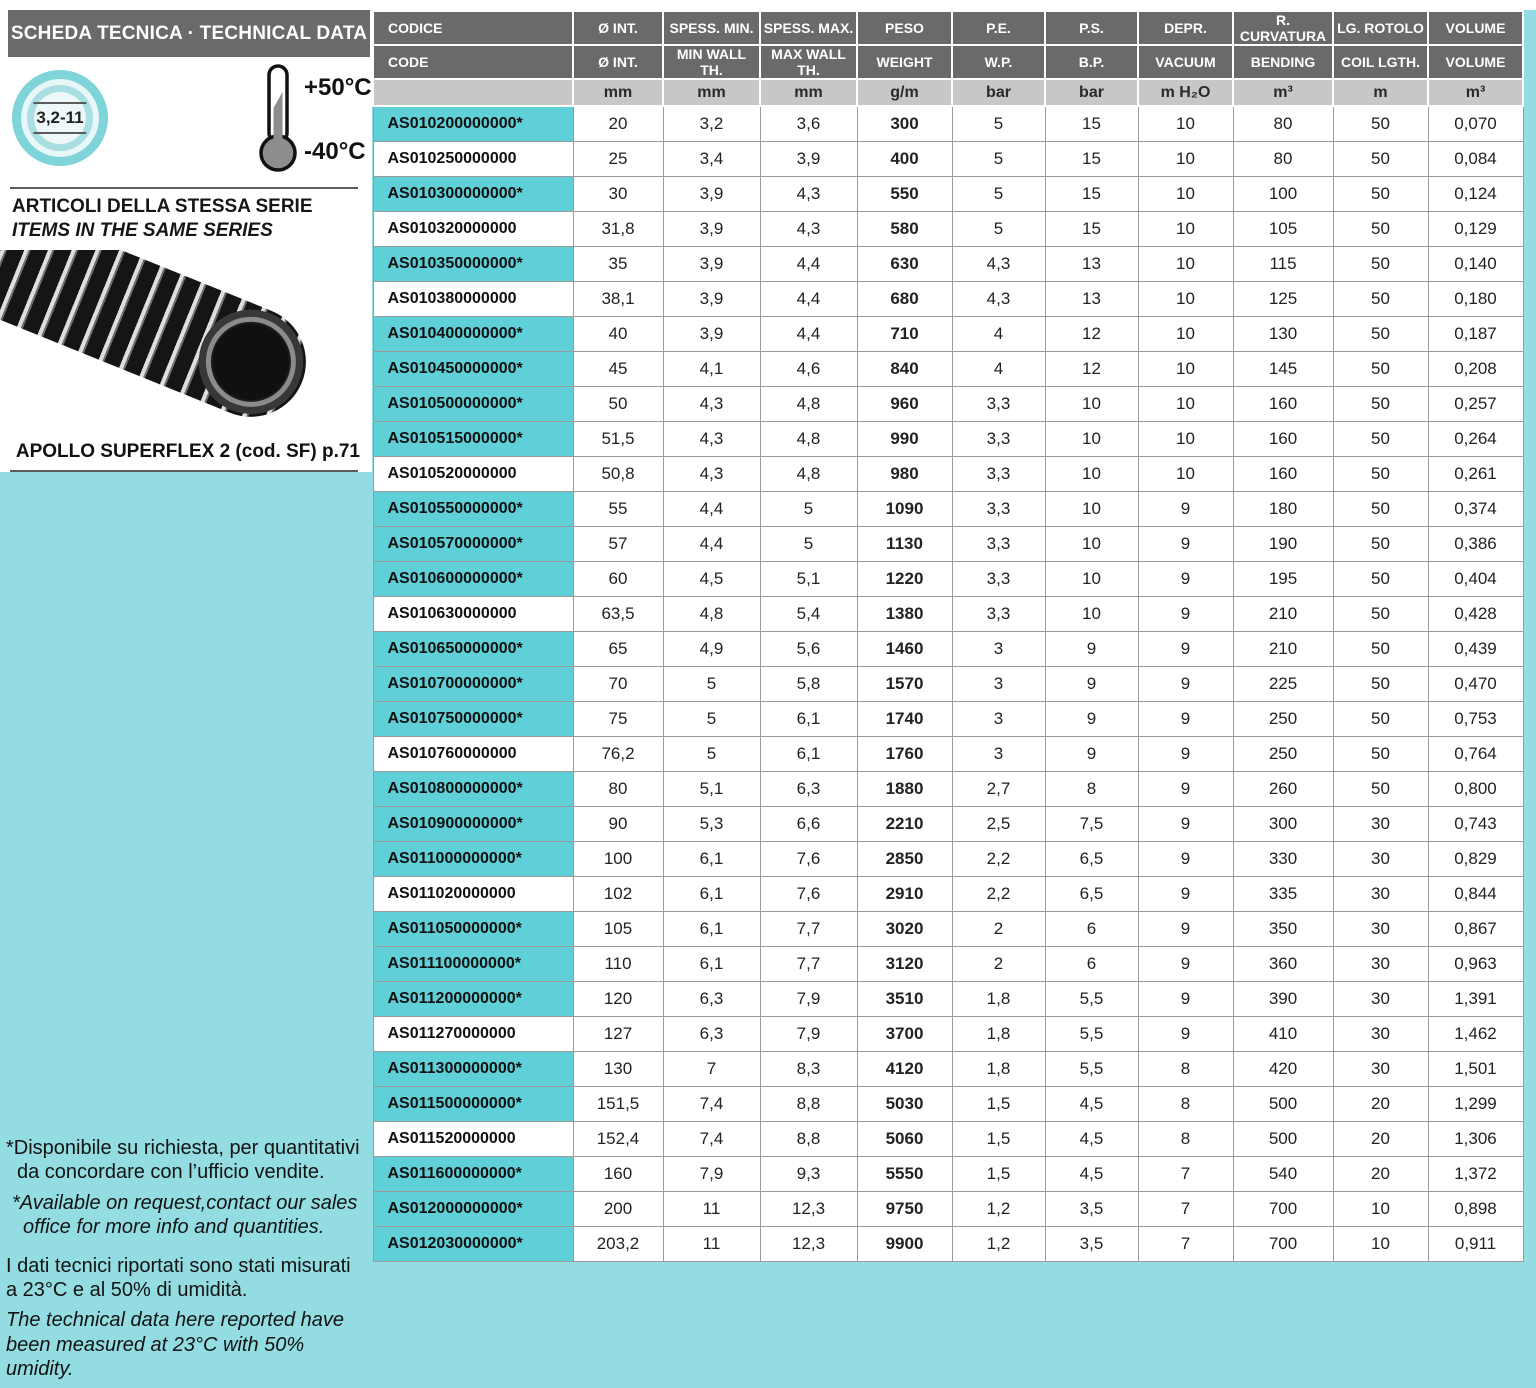 This screenshot has width=1536, height=1388. What do you see at coordinates (473, 578) in the screenshot?
I see `code-cell: AS010600000000*` at bounding box center [473, 578].